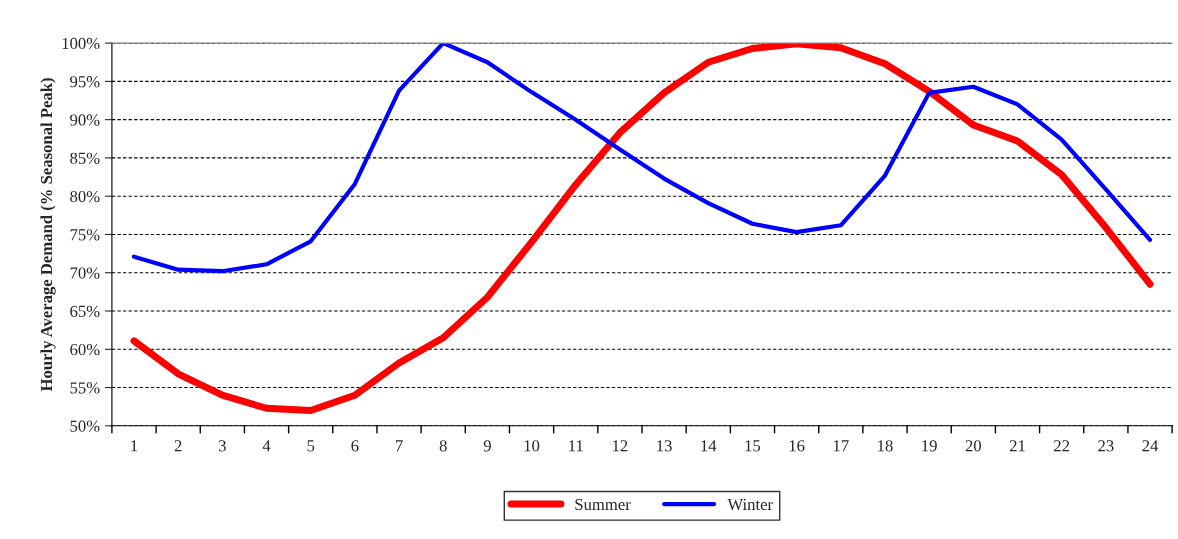 Image resolution: width=1178 pixels, height=539 pixels. Describe the element at coordinates (1106, 446) in the screenshot. I see `x-tick-label: 23` at that location.